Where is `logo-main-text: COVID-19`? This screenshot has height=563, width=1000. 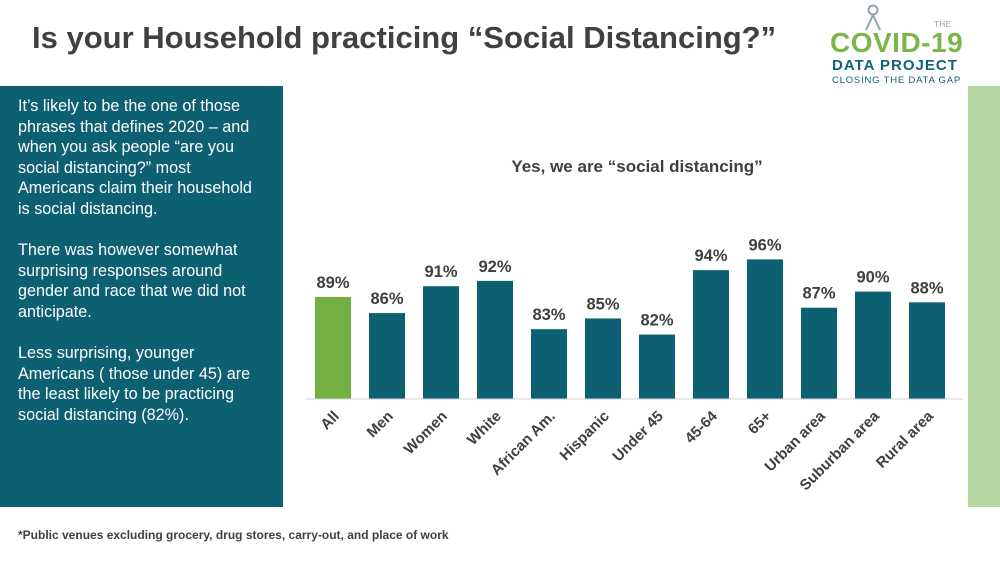 logo-main-text: COVID-19 is located at coordinates (897, 42).